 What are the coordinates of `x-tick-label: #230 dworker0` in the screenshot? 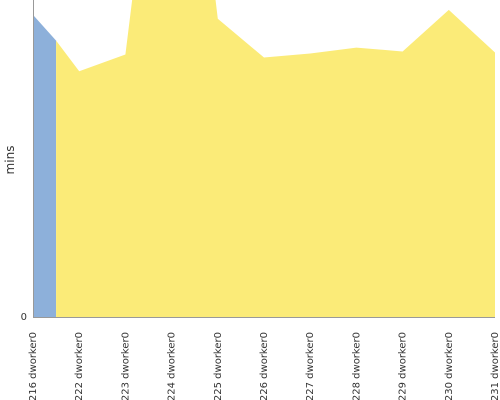 It's located at (449, 366).